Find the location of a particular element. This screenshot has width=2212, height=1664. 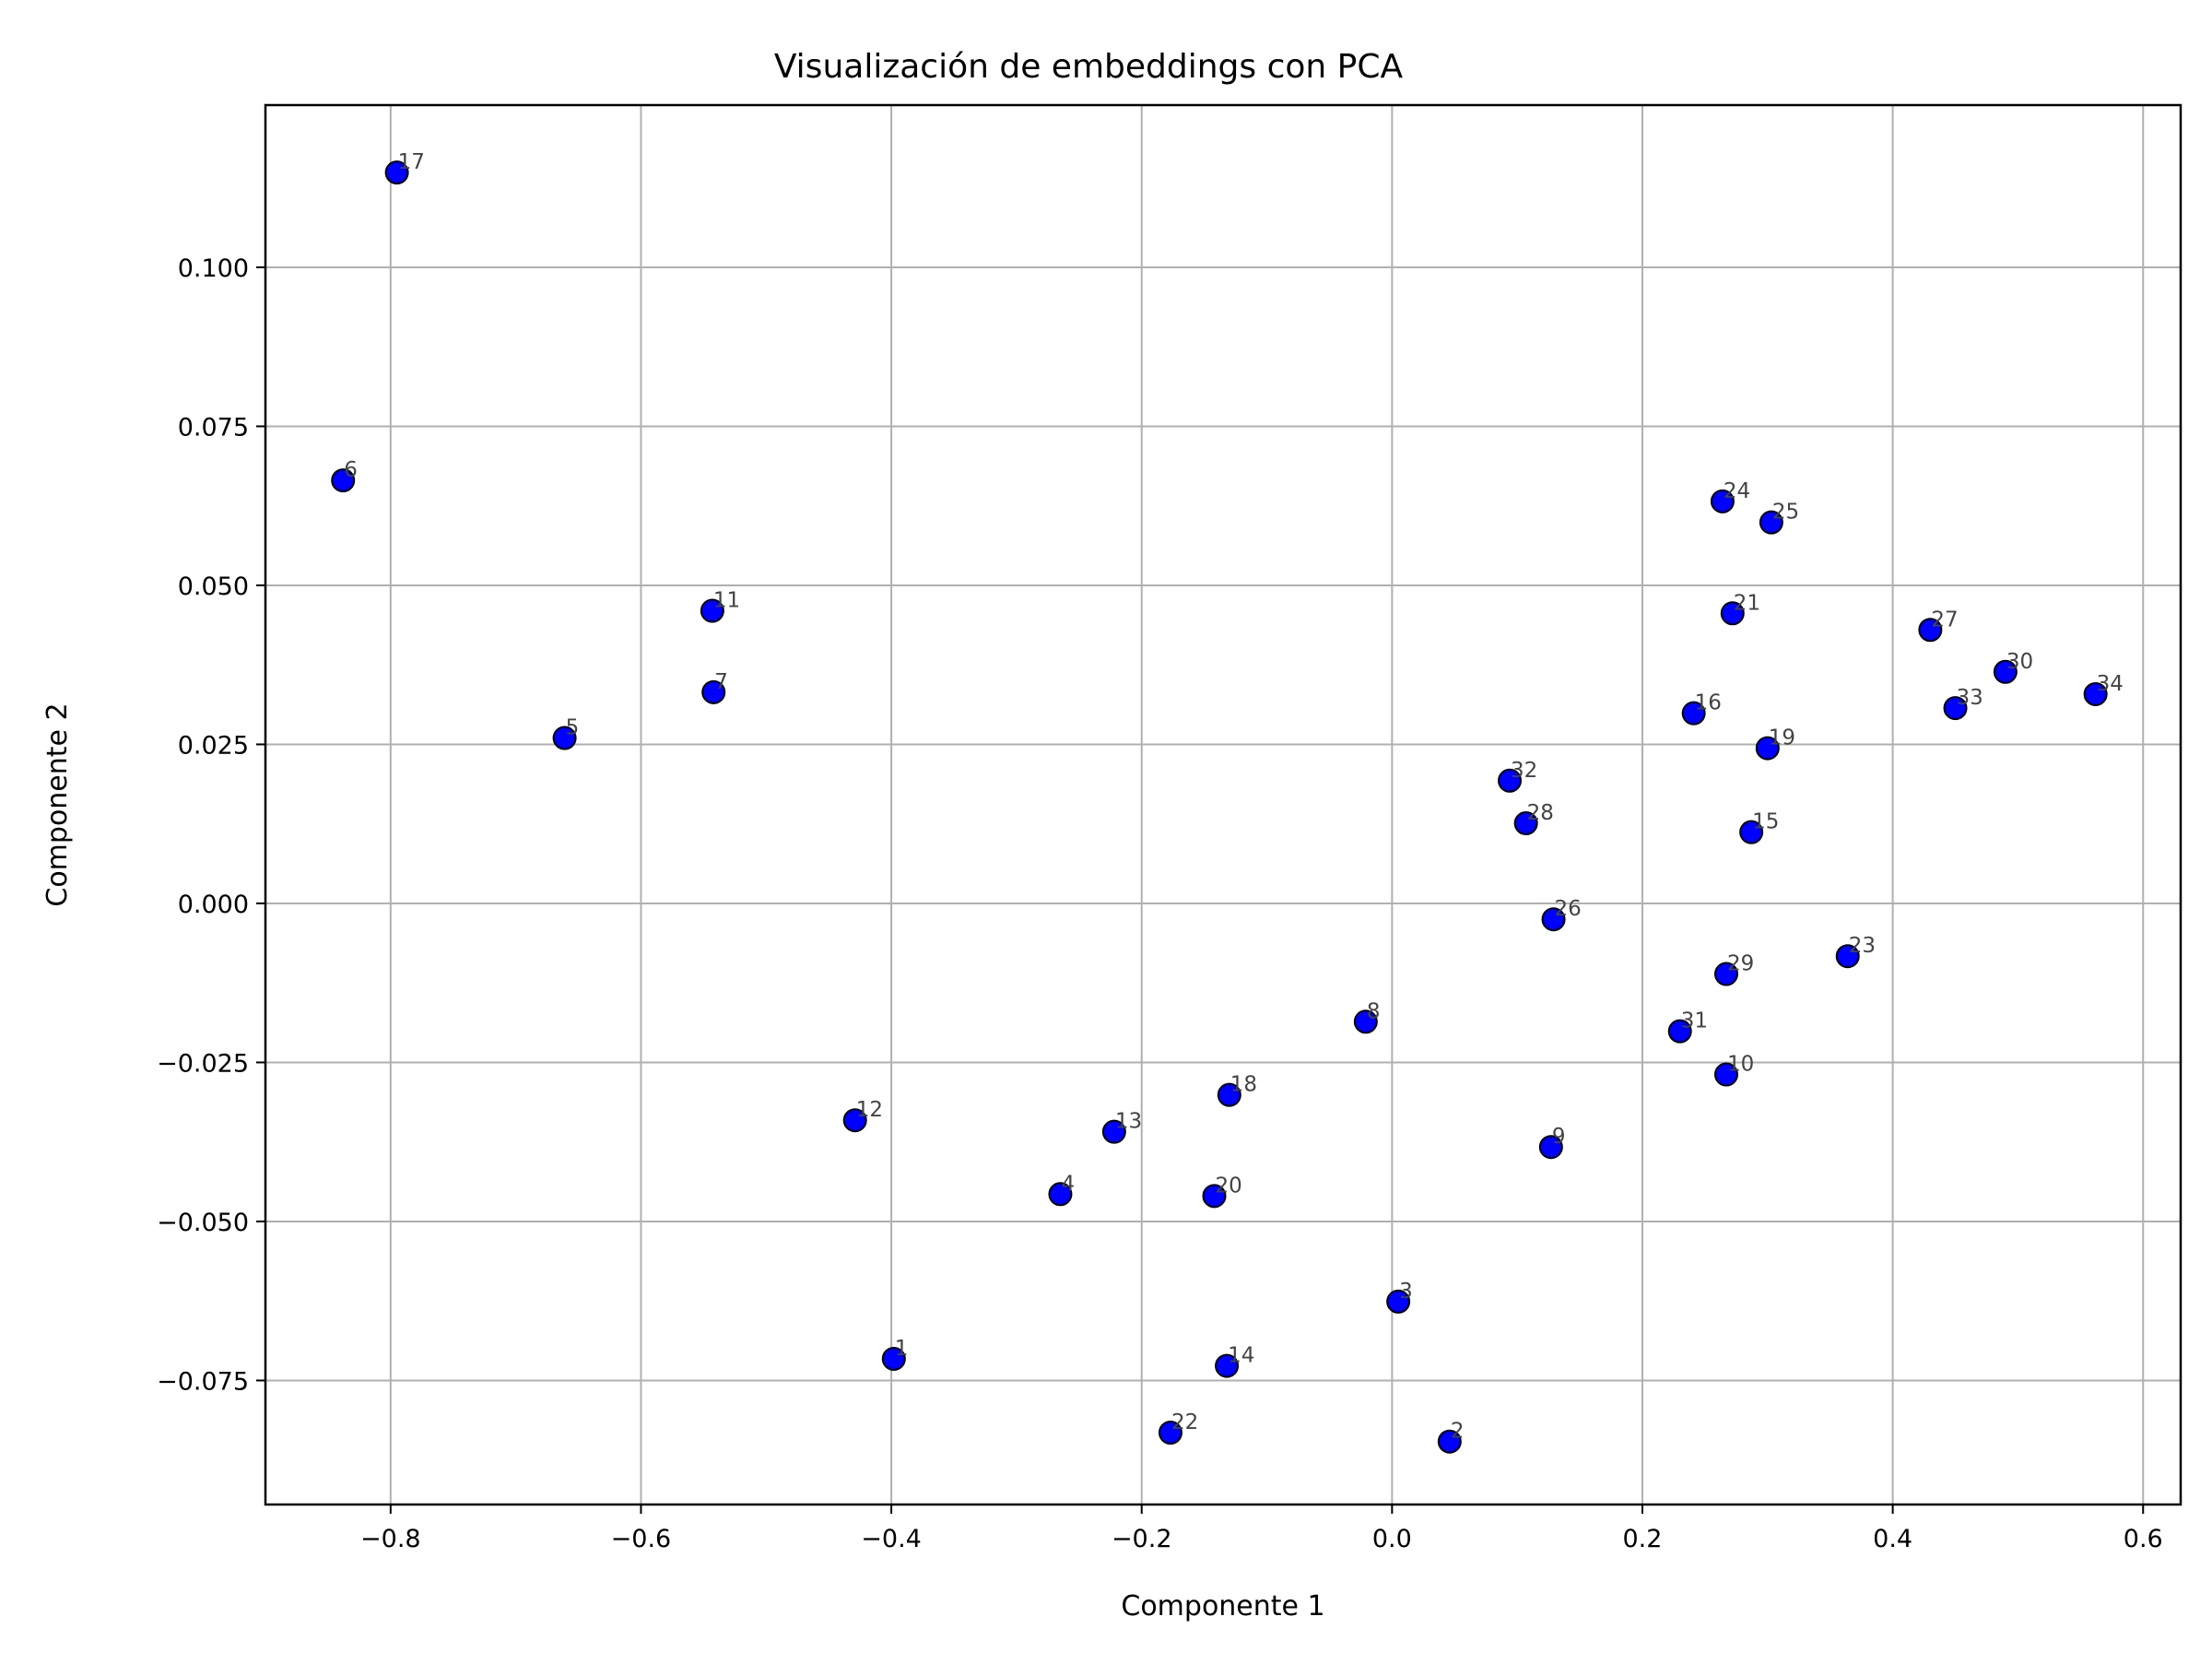

y-tick-label: 0.075 is located at coordinates (213, 427).